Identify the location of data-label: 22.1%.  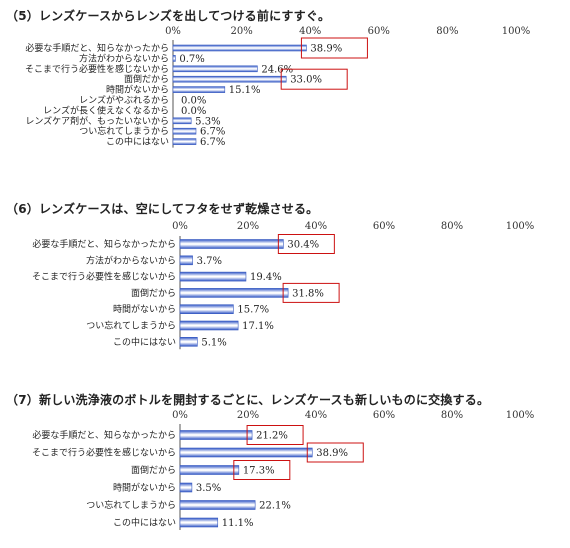
(275, 506).